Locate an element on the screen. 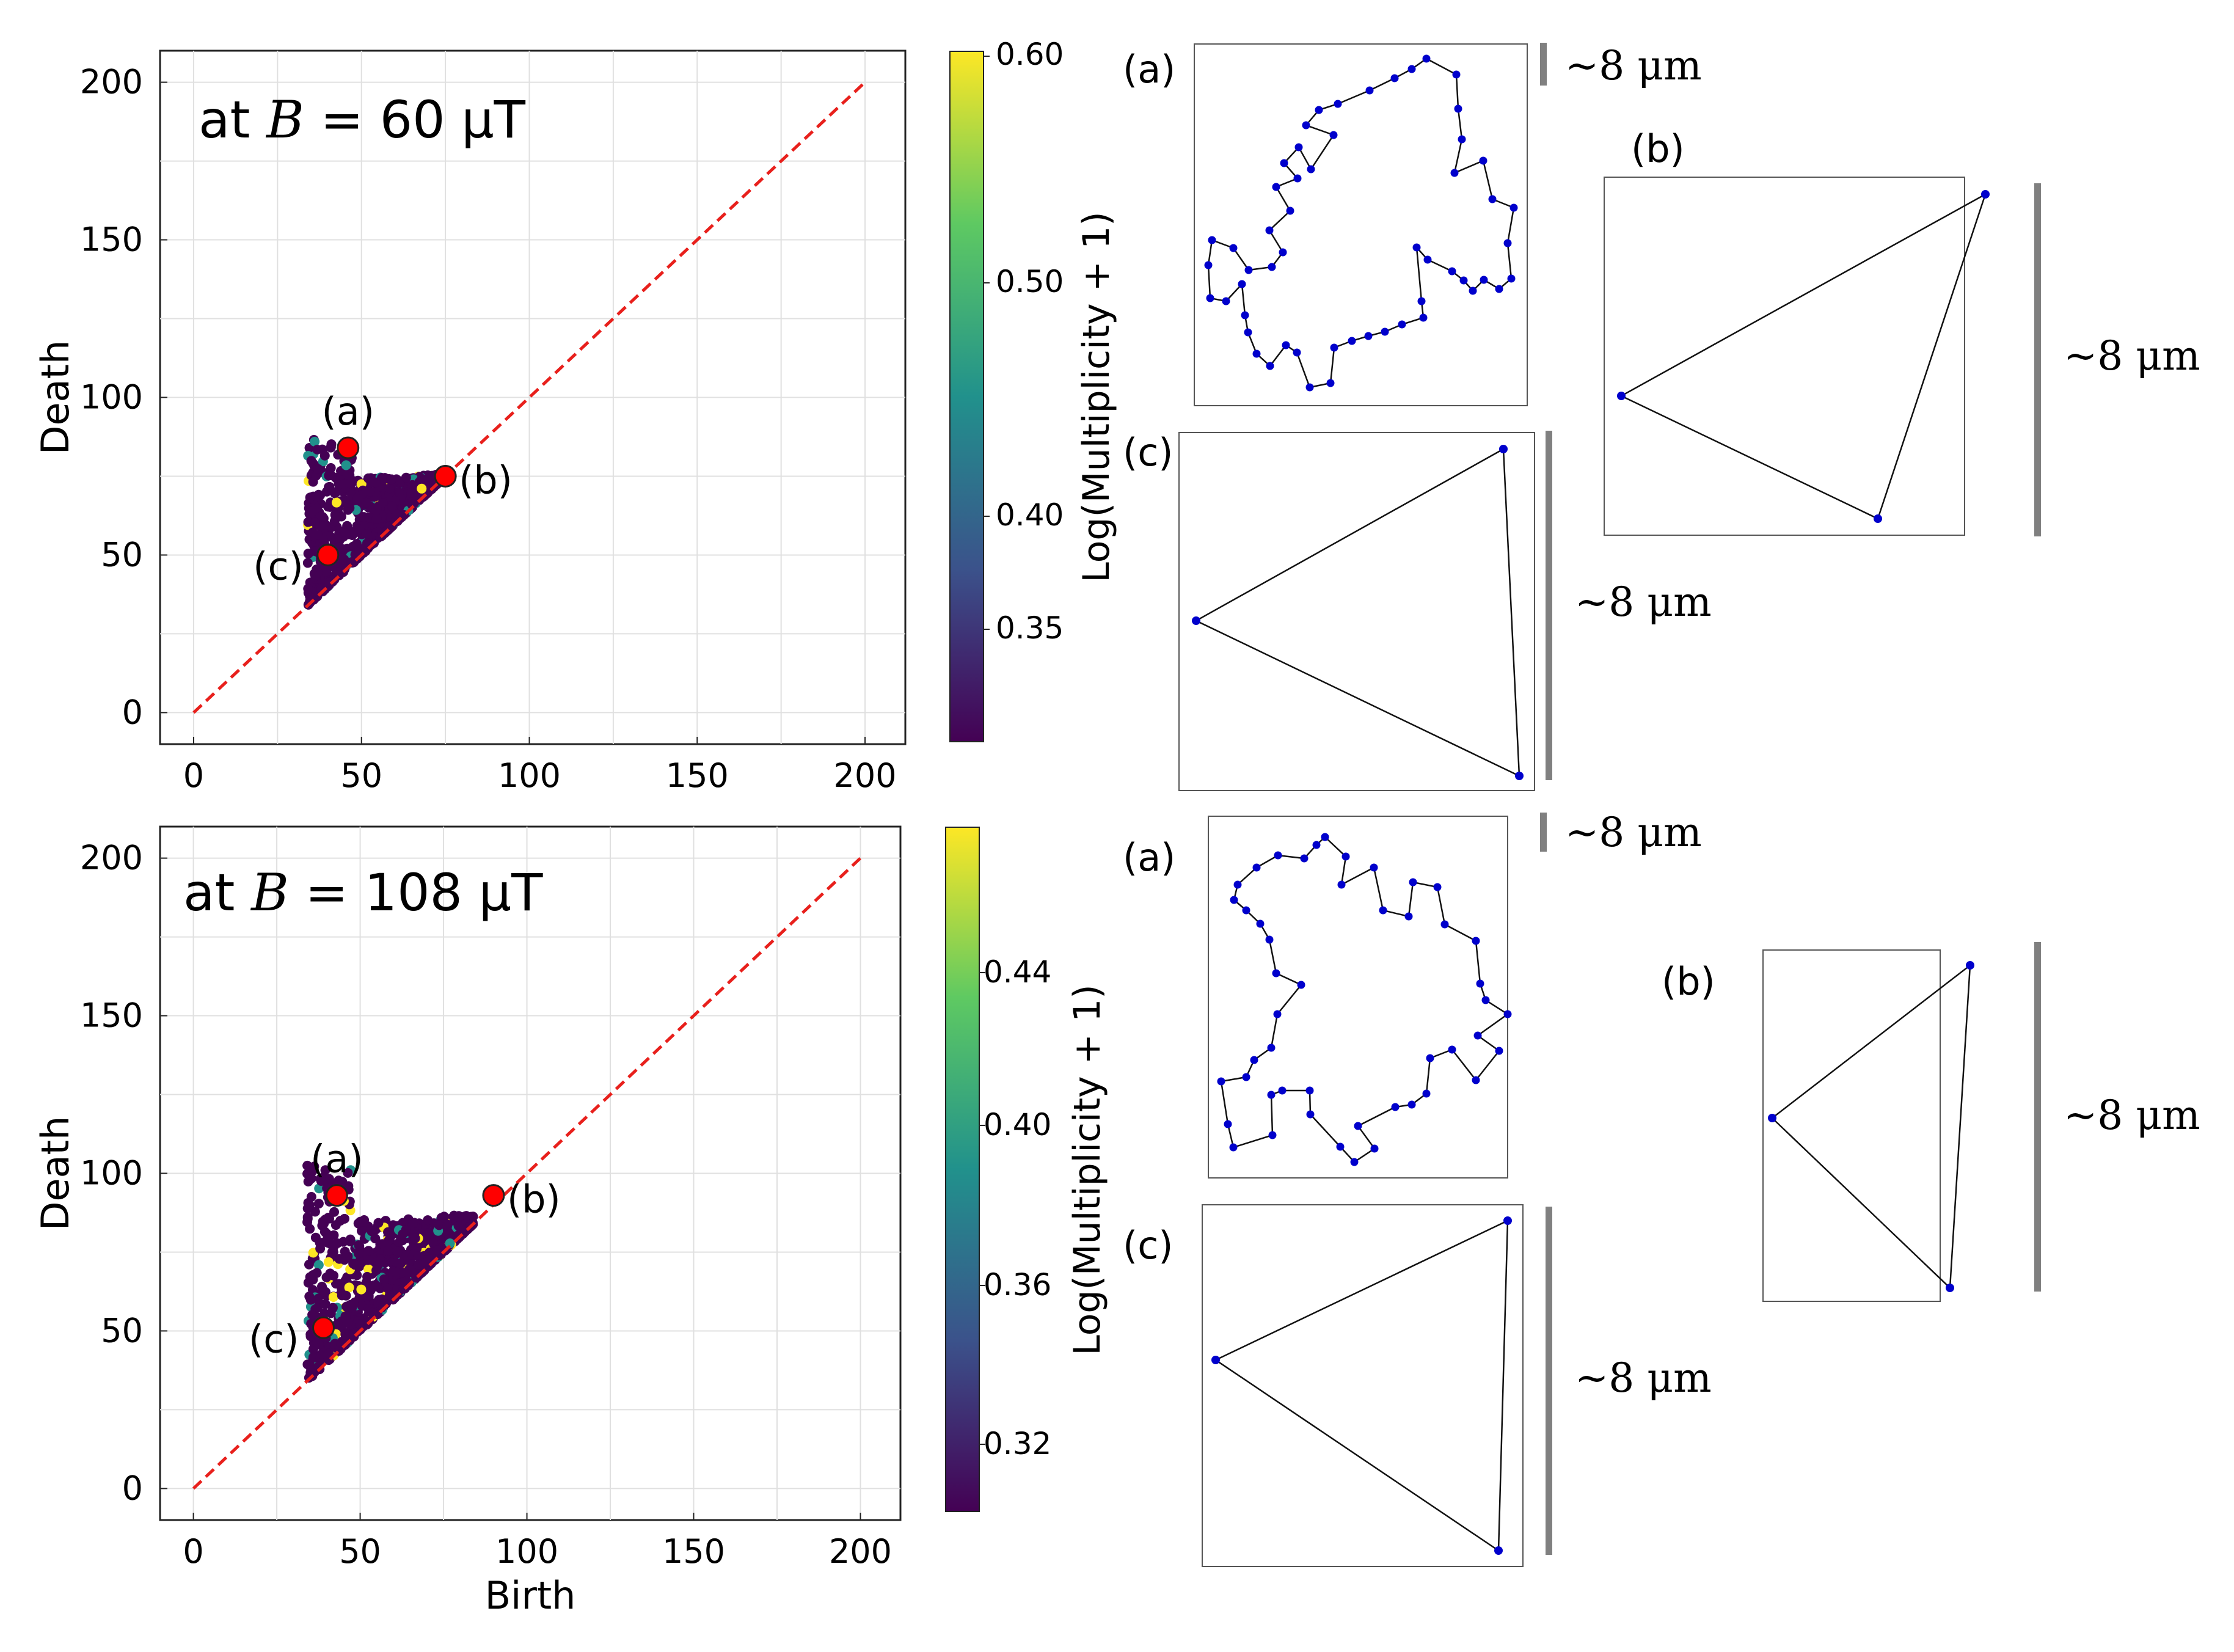  inset-label: (b) is located at coordinates (1658, 148).